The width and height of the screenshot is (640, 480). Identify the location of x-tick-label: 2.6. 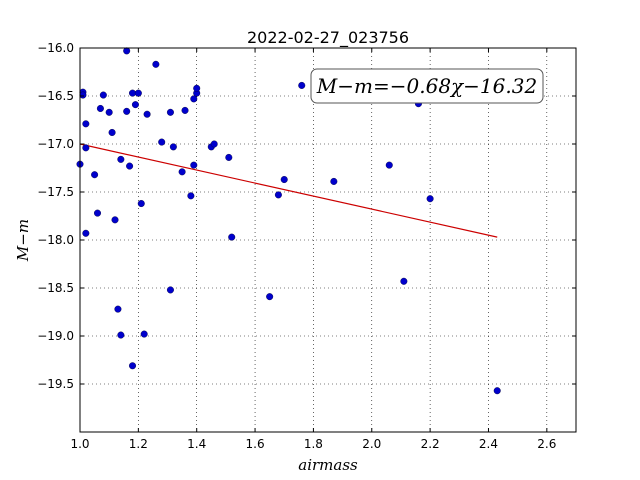
(546, 444).